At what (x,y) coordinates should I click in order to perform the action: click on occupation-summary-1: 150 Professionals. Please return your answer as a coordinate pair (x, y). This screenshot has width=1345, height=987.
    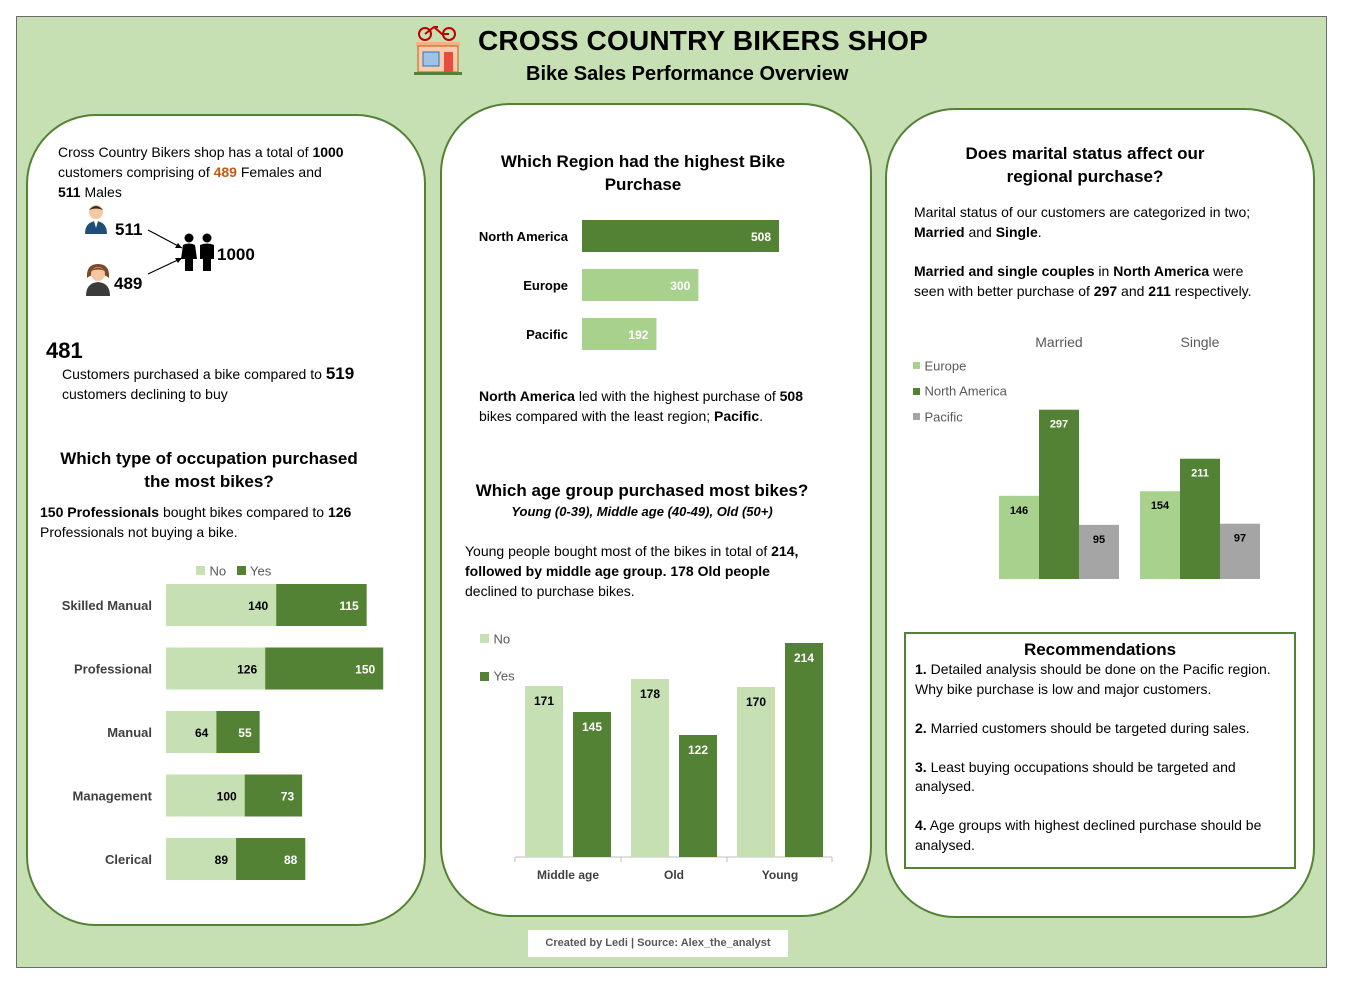
    Looking at the image, I should click on (100, 512).